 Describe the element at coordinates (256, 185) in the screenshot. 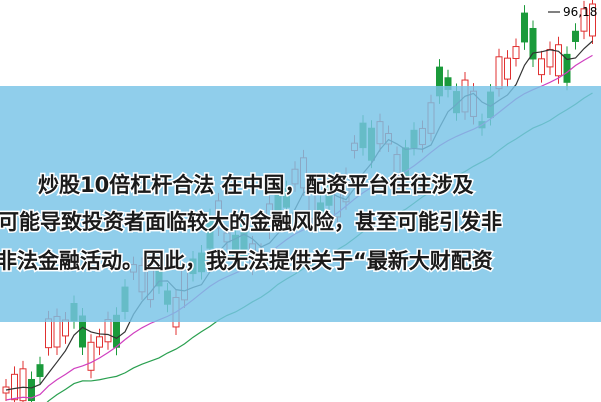

I see `banner-line: 炒股10倍杠杆合法 在中国，配资平台往往涉及` at that location.